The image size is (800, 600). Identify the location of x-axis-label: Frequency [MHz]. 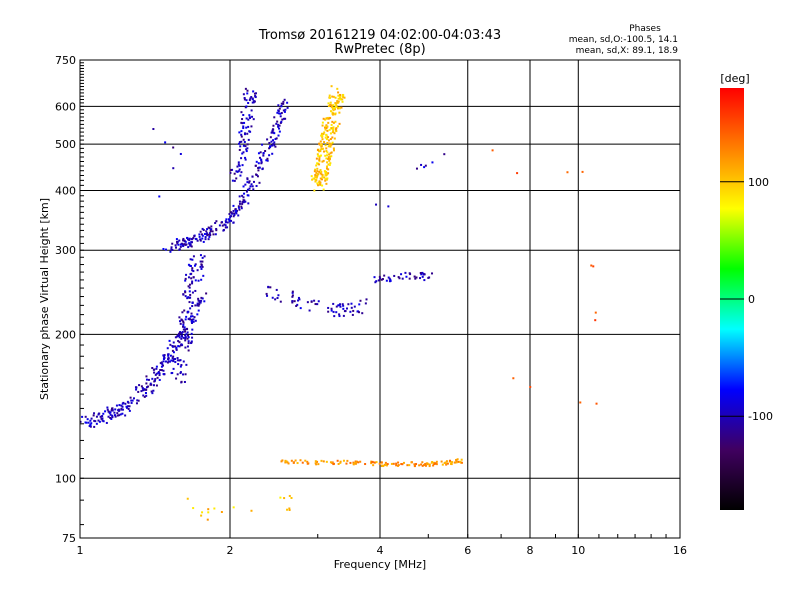
(380, 564).